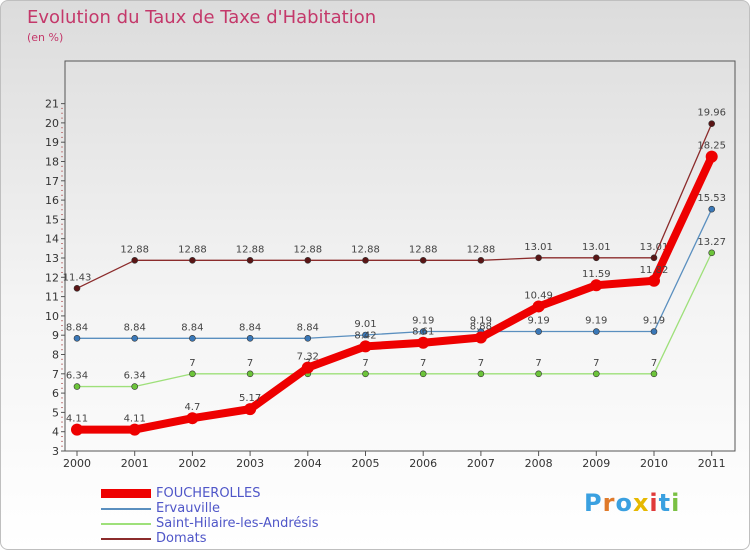  What do you see at coordinates (250, 463) in the screenshot?
I see `x-tick-label: 2003` at bounding box center [250, 463].